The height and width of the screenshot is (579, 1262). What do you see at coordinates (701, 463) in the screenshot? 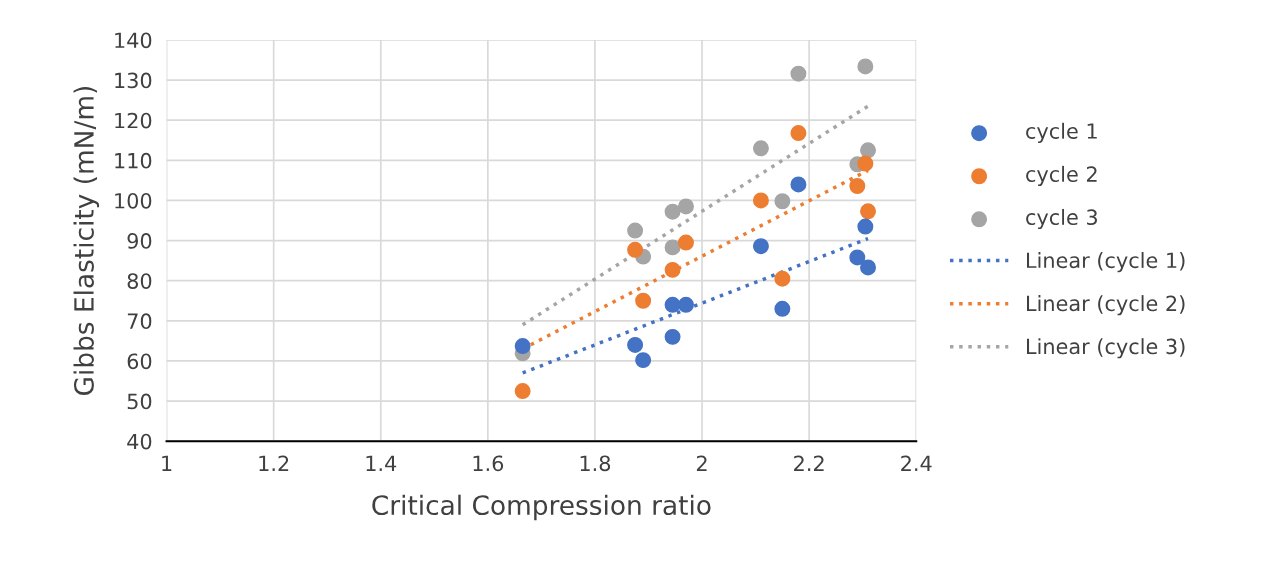
I see `x-tick-label: 2` at bounding box center [701, 463].